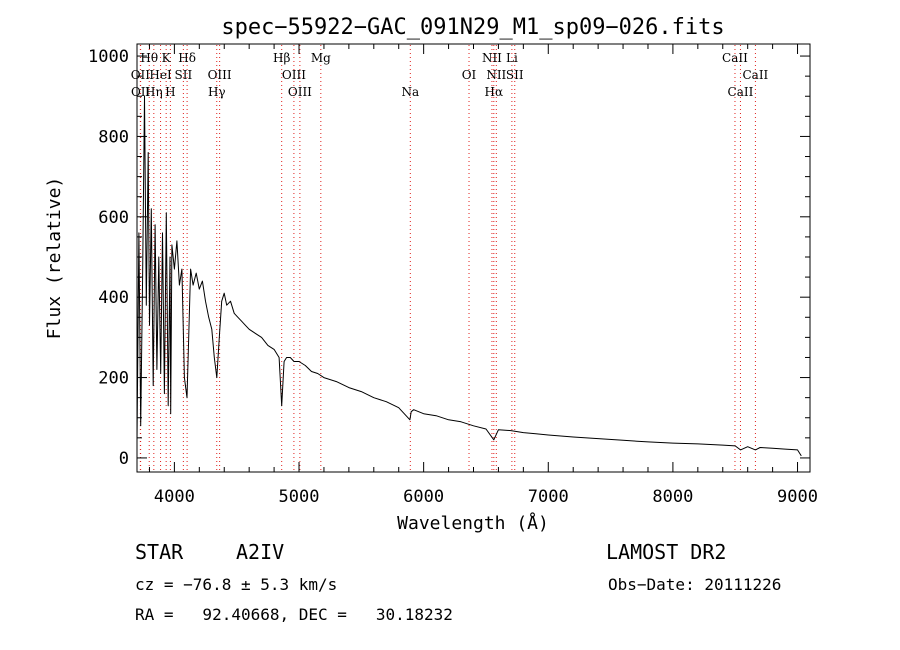  What do you see at coordinates (473, 523) in the screenshot?
I see `x-axis-label: Wavelength (Å)` at bounding box center [473, 523].